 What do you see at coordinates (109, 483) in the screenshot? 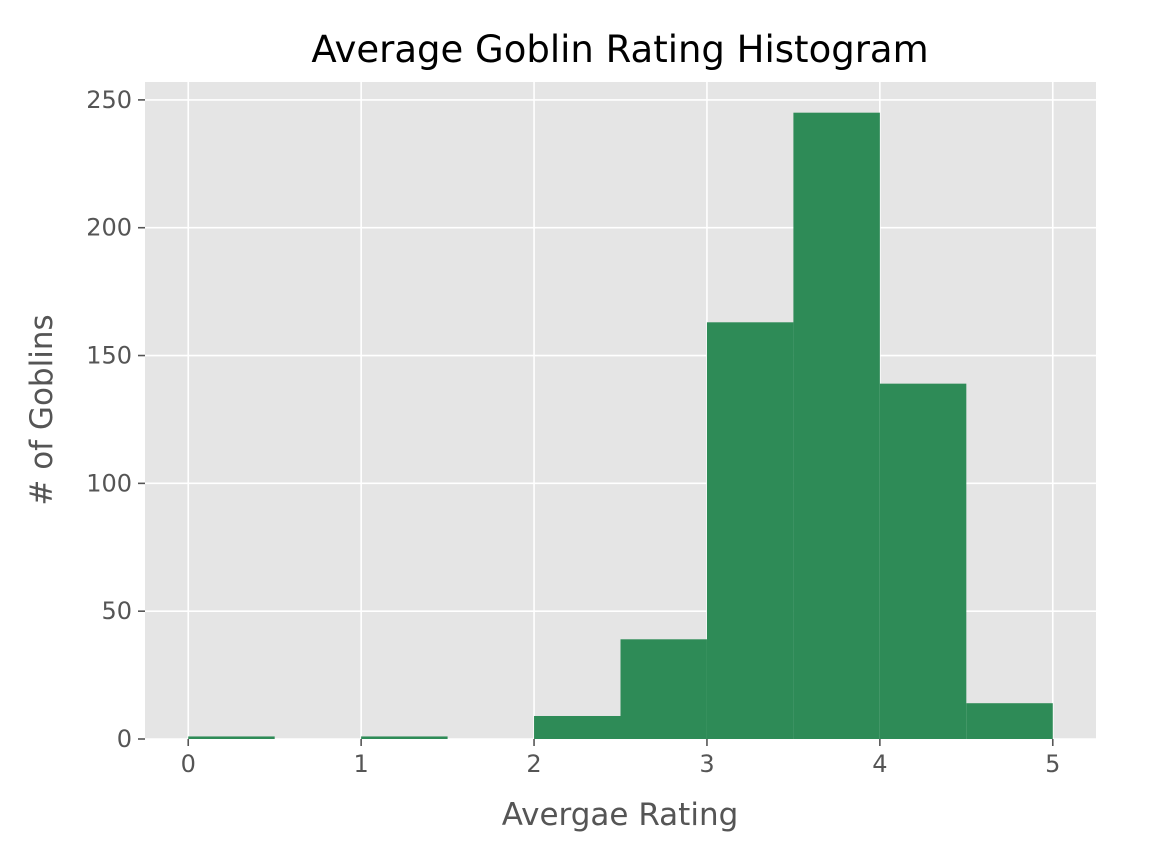
I see `y-tick-label: 100` at bounding box center [109, 483].